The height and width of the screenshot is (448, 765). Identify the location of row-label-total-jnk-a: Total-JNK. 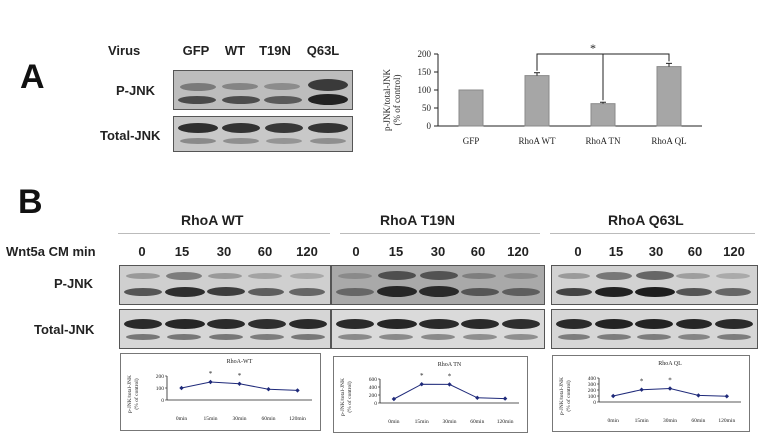
(130, 135).